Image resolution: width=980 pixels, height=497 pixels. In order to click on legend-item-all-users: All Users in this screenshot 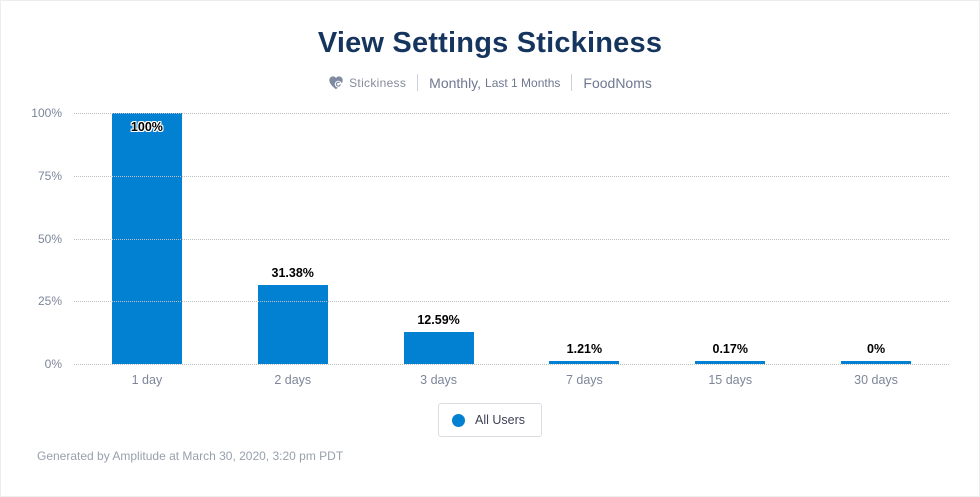, I will do `click(490, 420)`.